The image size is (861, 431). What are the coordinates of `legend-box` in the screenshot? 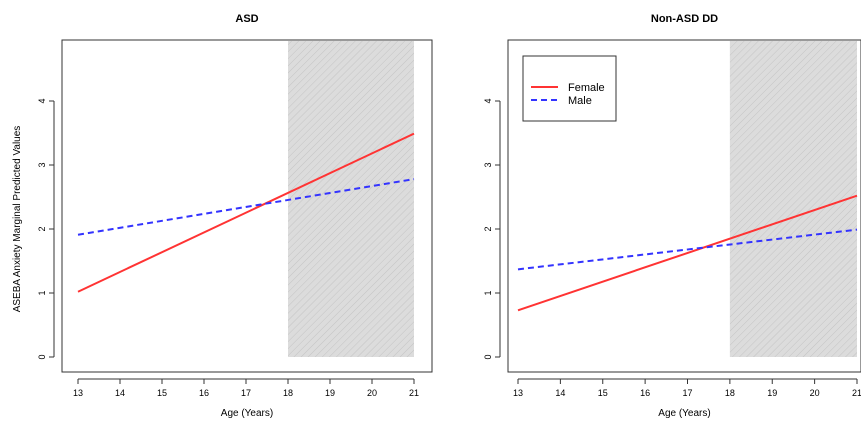 It's located at (569, 88).